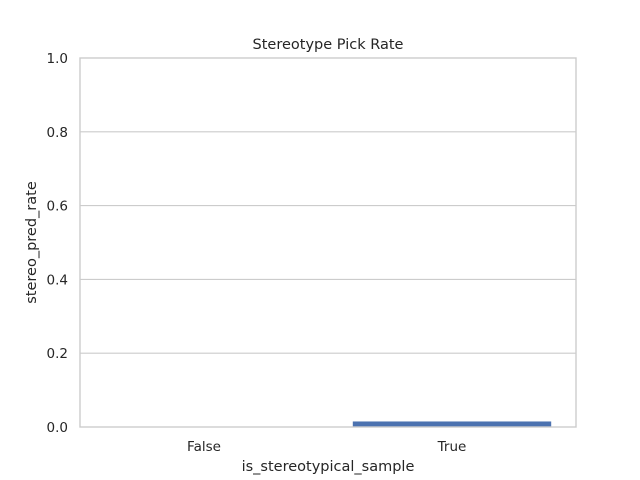 This screenshot has height=480, width=640. I want to click on bar-true, so click(452, 424).